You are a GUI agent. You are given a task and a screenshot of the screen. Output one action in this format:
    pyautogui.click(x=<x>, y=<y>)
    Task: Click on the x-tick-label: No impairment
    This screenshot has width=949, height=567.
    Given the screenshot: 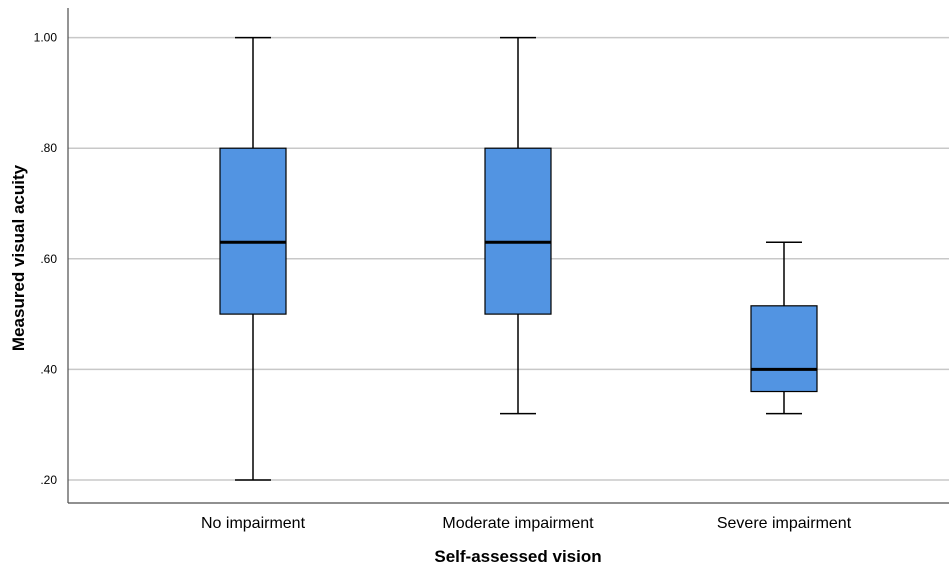 What is the action you would take?
    pyautogui.click(x=253, y=523)
    